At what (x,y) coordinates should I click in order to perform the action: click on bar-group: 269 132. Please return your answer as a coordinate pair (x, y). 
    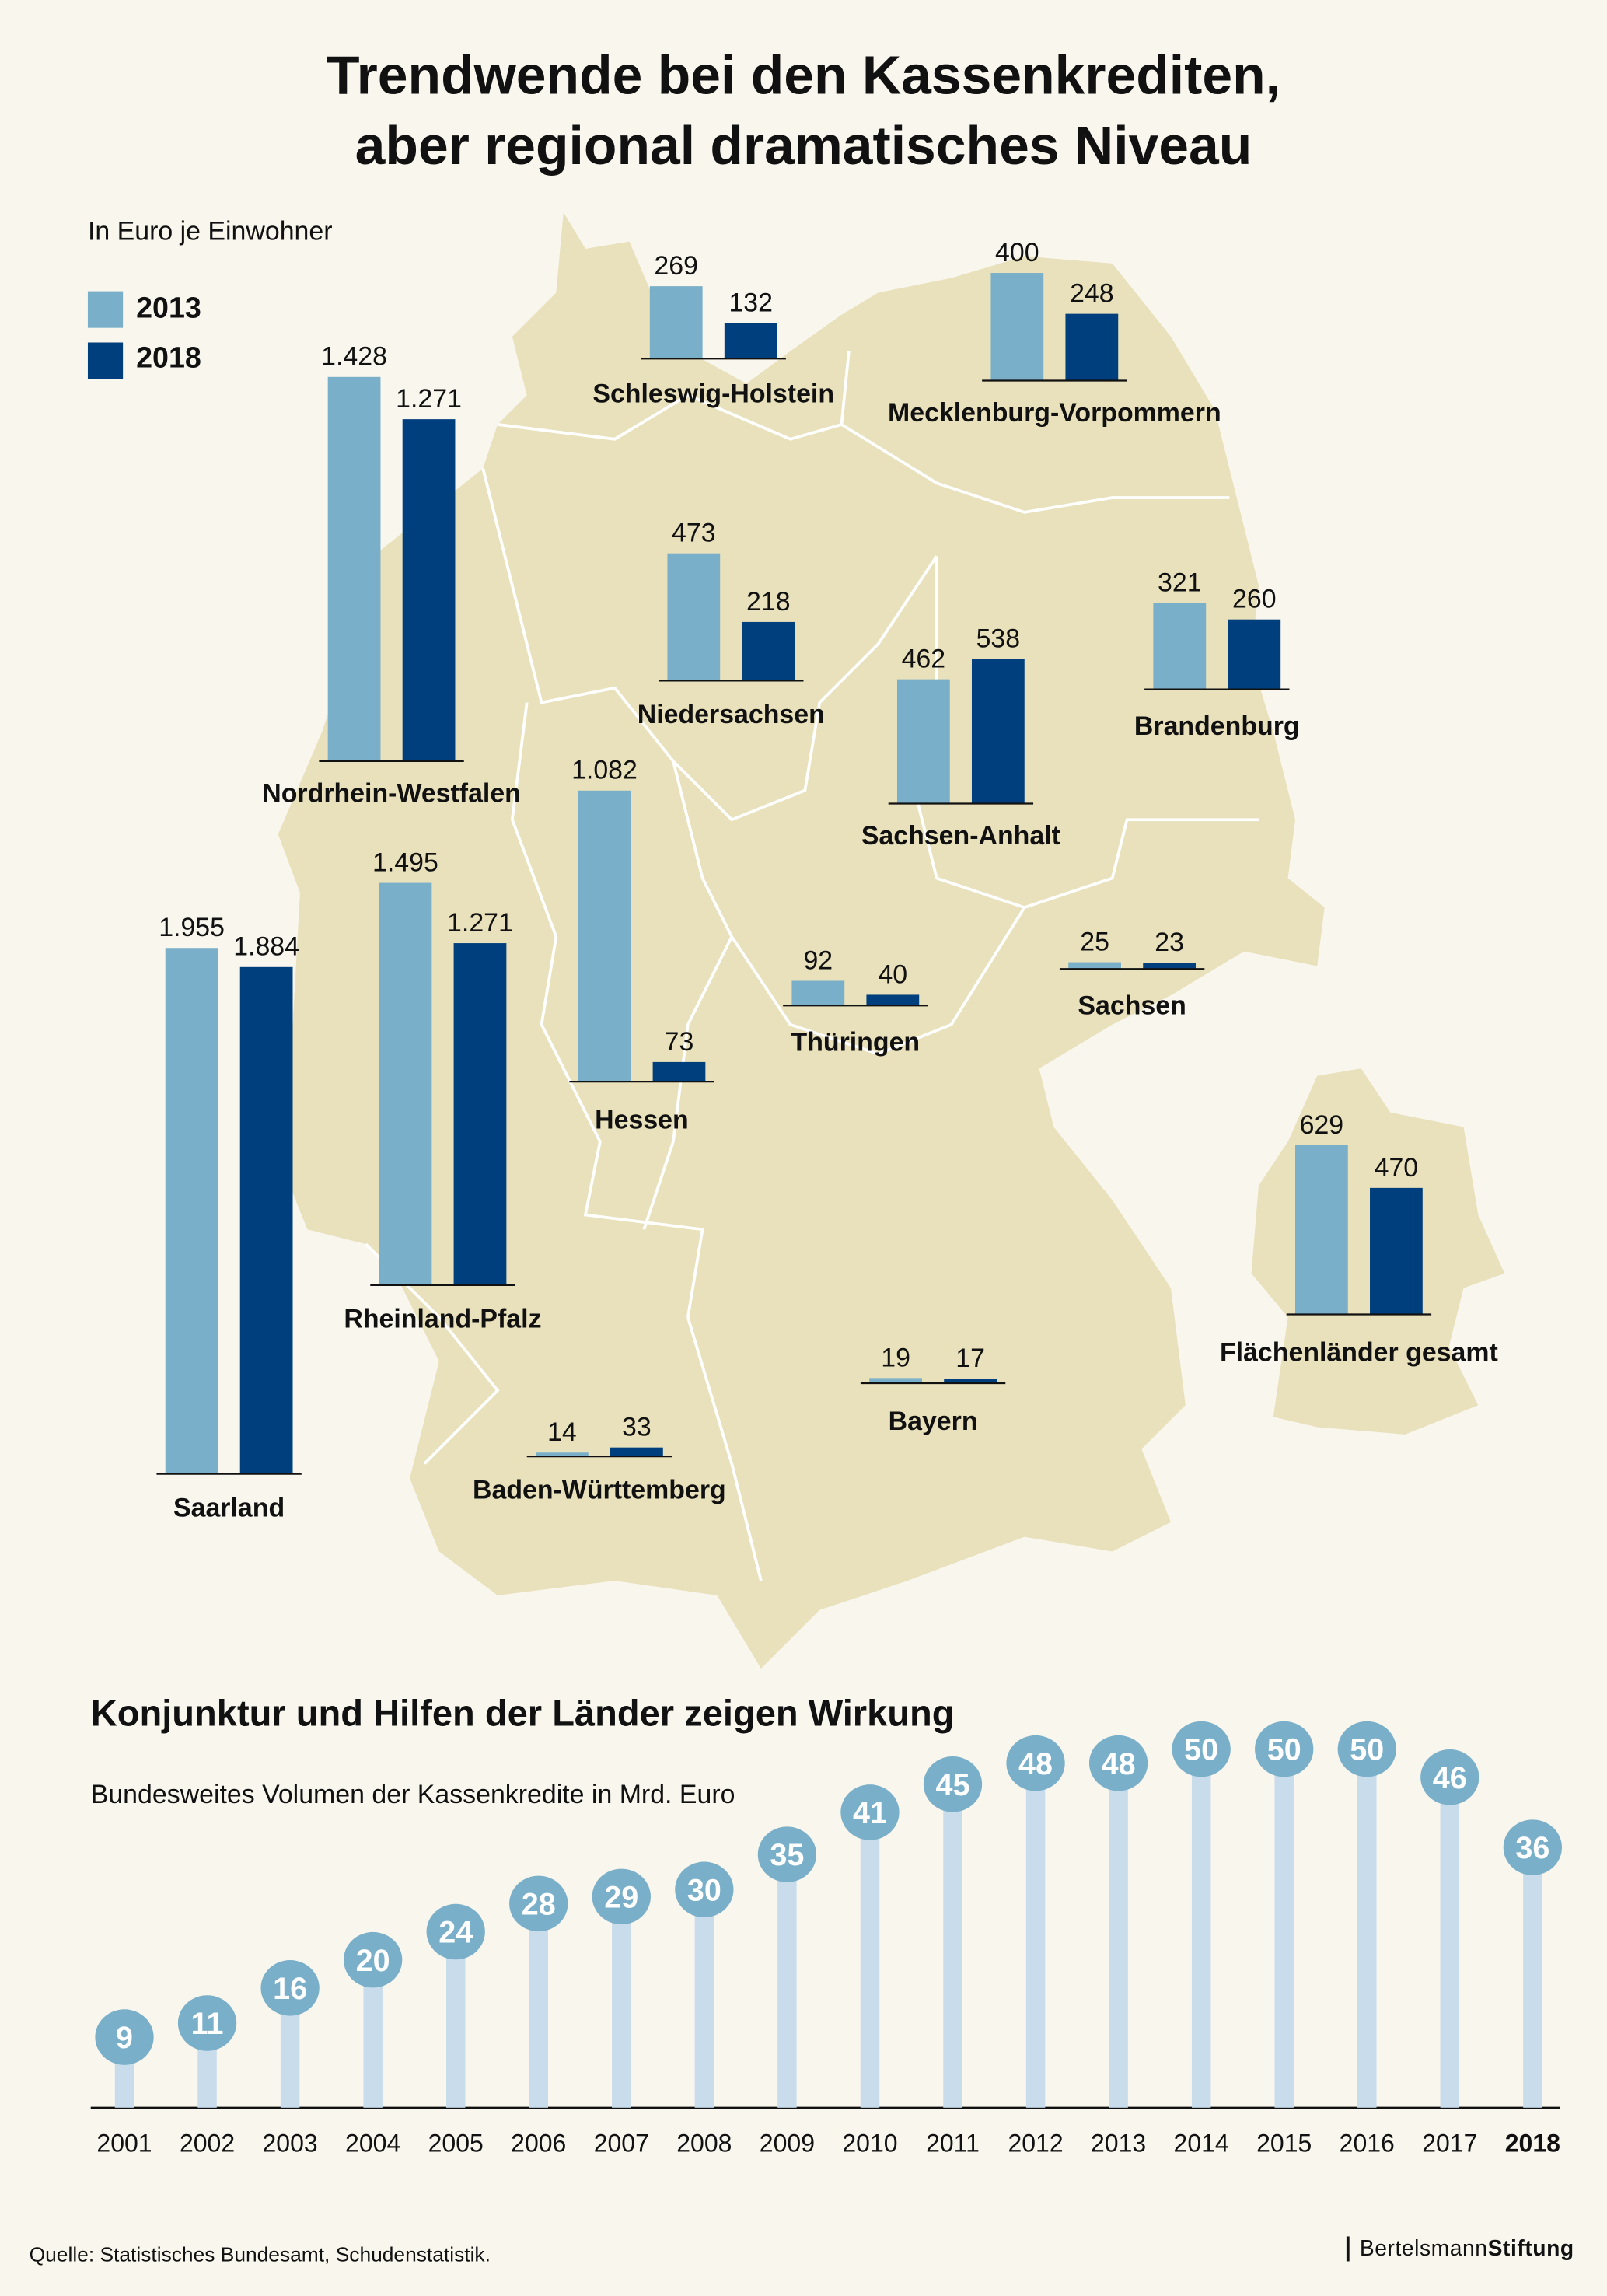
    Looking at the image, I should click on (713, 305).